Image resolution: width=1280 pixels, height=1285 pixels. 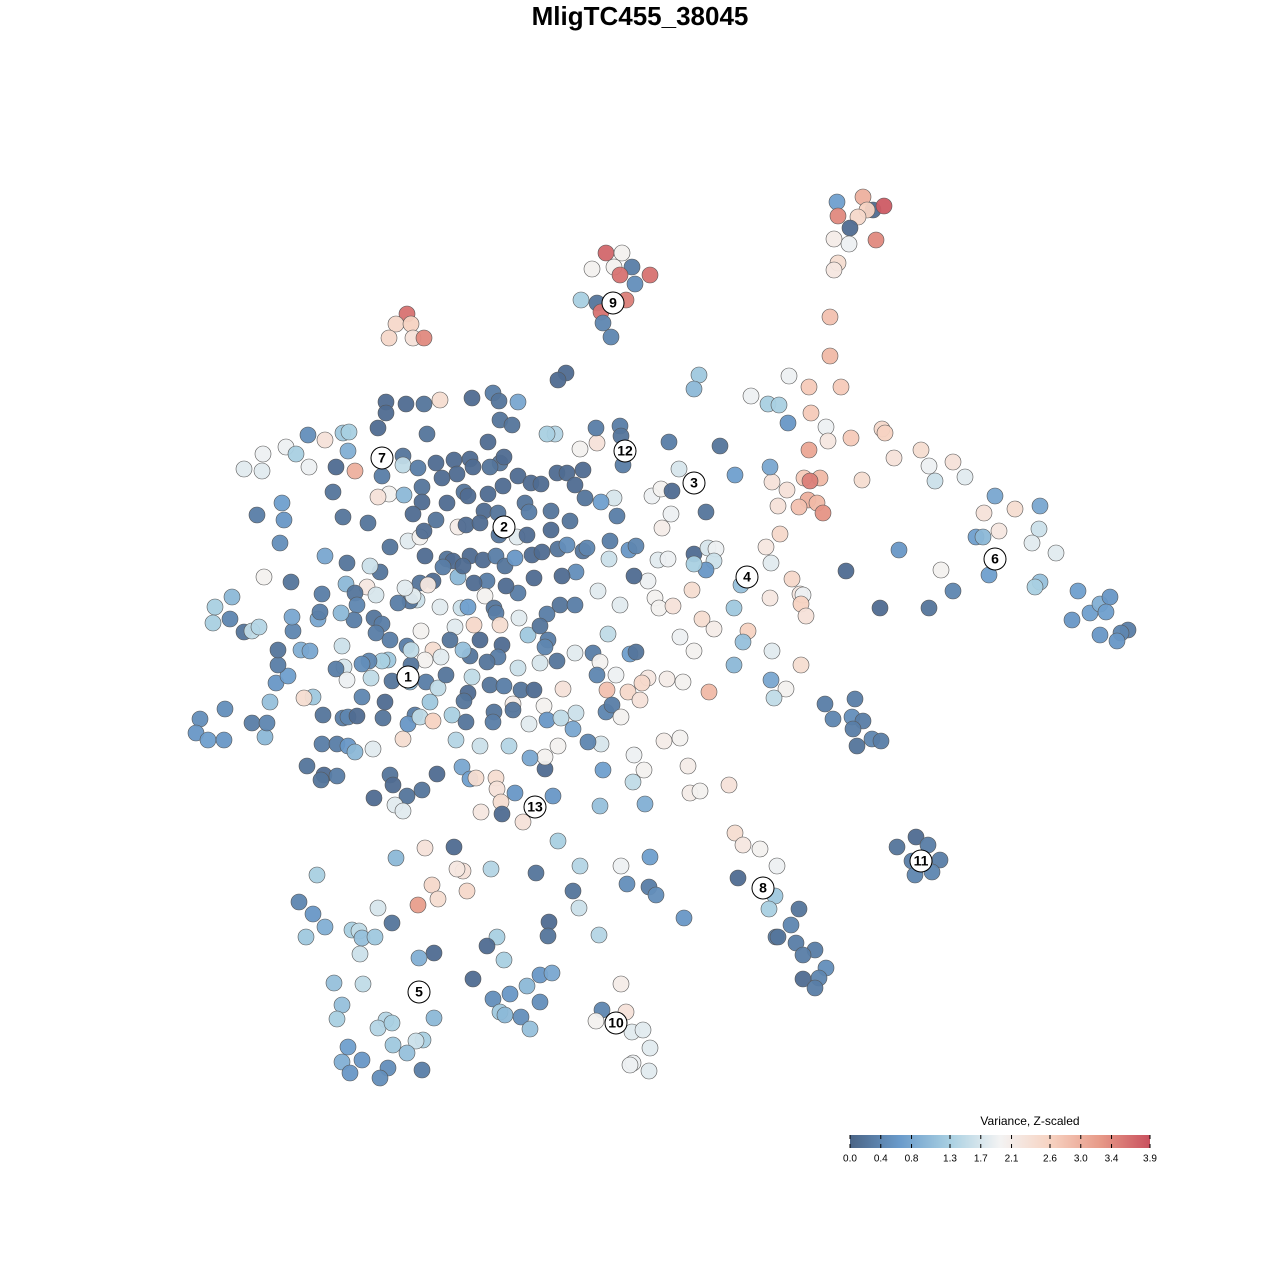 What do you see at coordinates (535, 807) in the screenshot?
I see `cluster-label: 13` at bounding box center [535, 807].